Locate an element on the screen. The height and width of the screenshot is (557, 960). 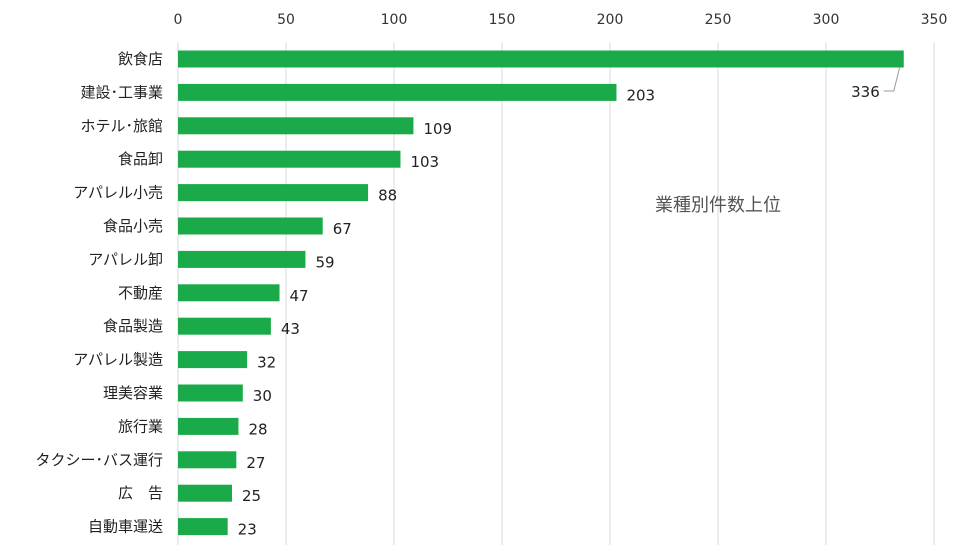
x-tick-label-300: 300 is located at coordinates (826, 20).